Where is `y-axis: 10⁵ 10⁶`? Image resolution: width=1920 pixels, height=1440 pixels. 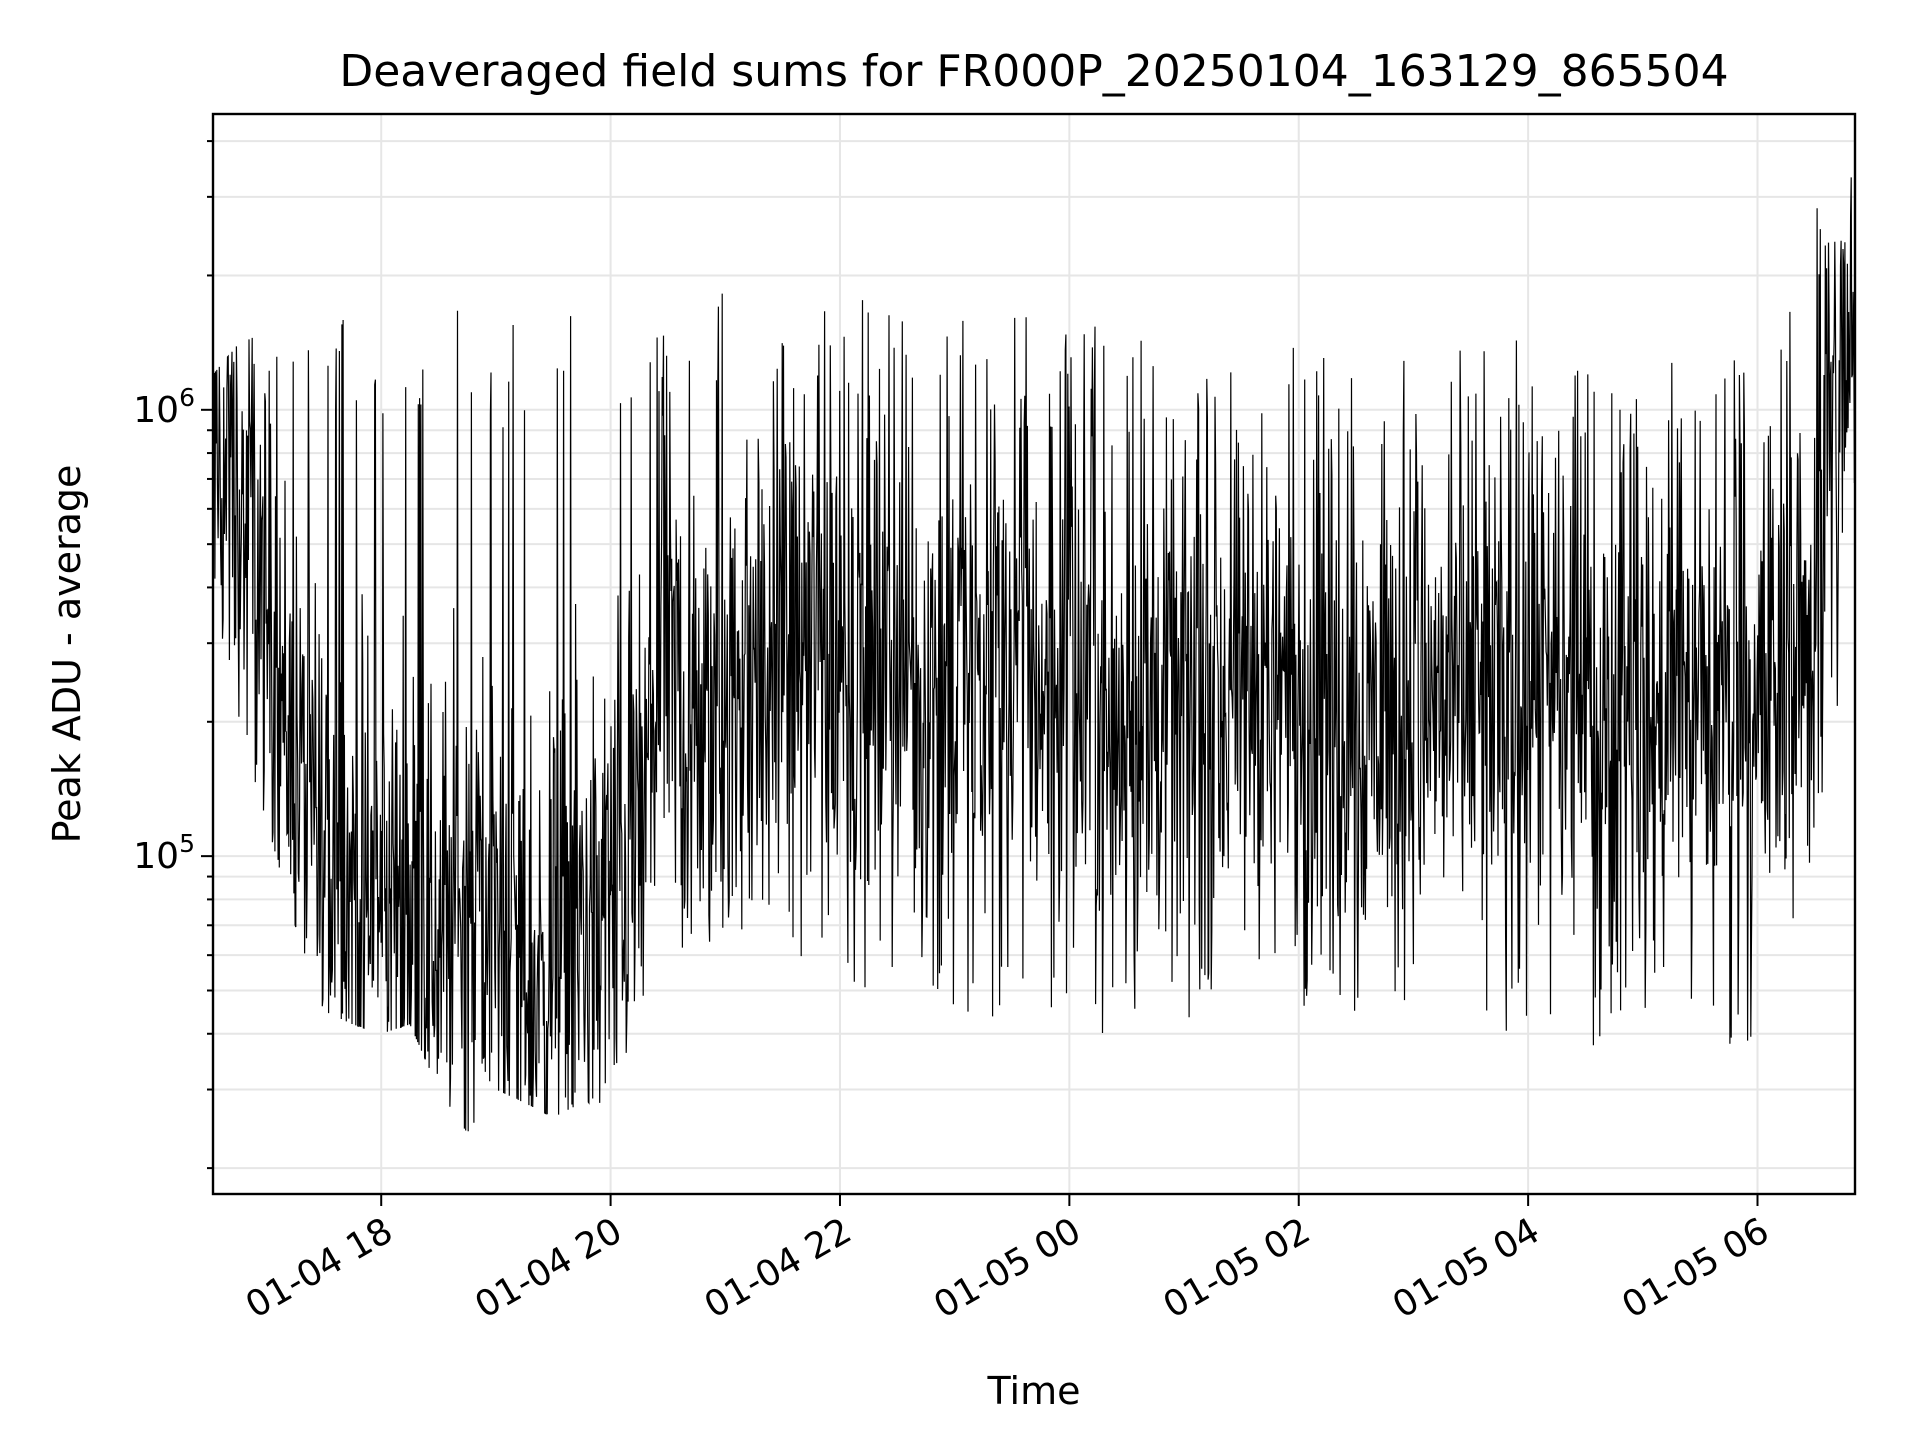
y-axis: 10⁵ 10⁶ is located at coordinates (173, 655).